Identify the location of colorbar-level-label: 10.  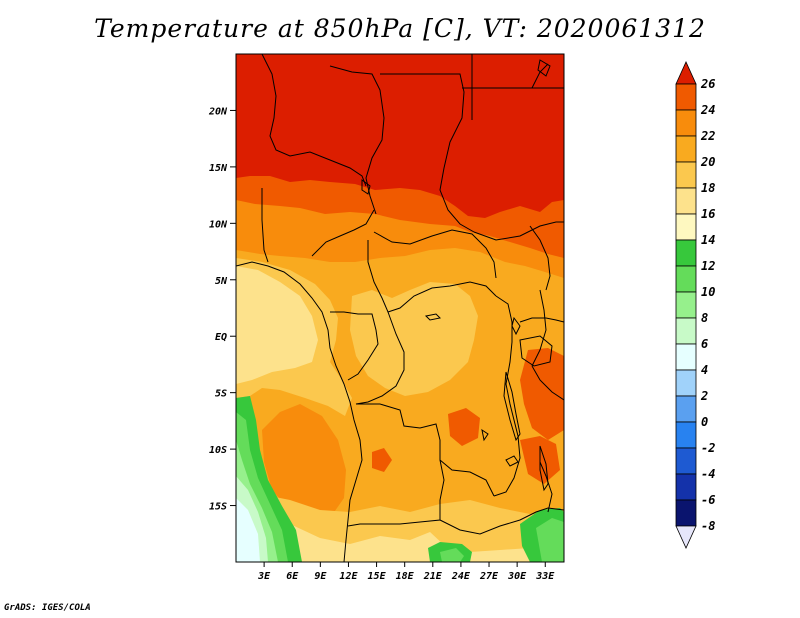
(708, 292).